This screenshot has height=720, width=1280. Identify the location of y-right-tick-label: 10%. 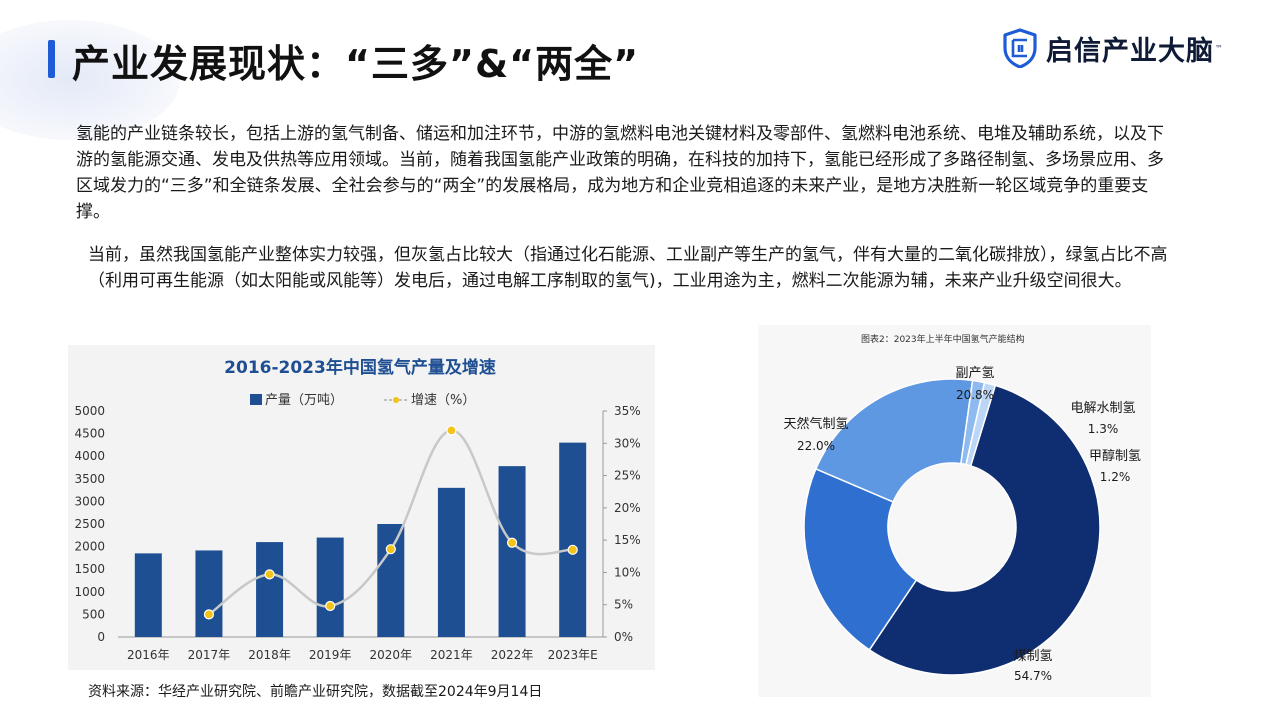
(627, 572).